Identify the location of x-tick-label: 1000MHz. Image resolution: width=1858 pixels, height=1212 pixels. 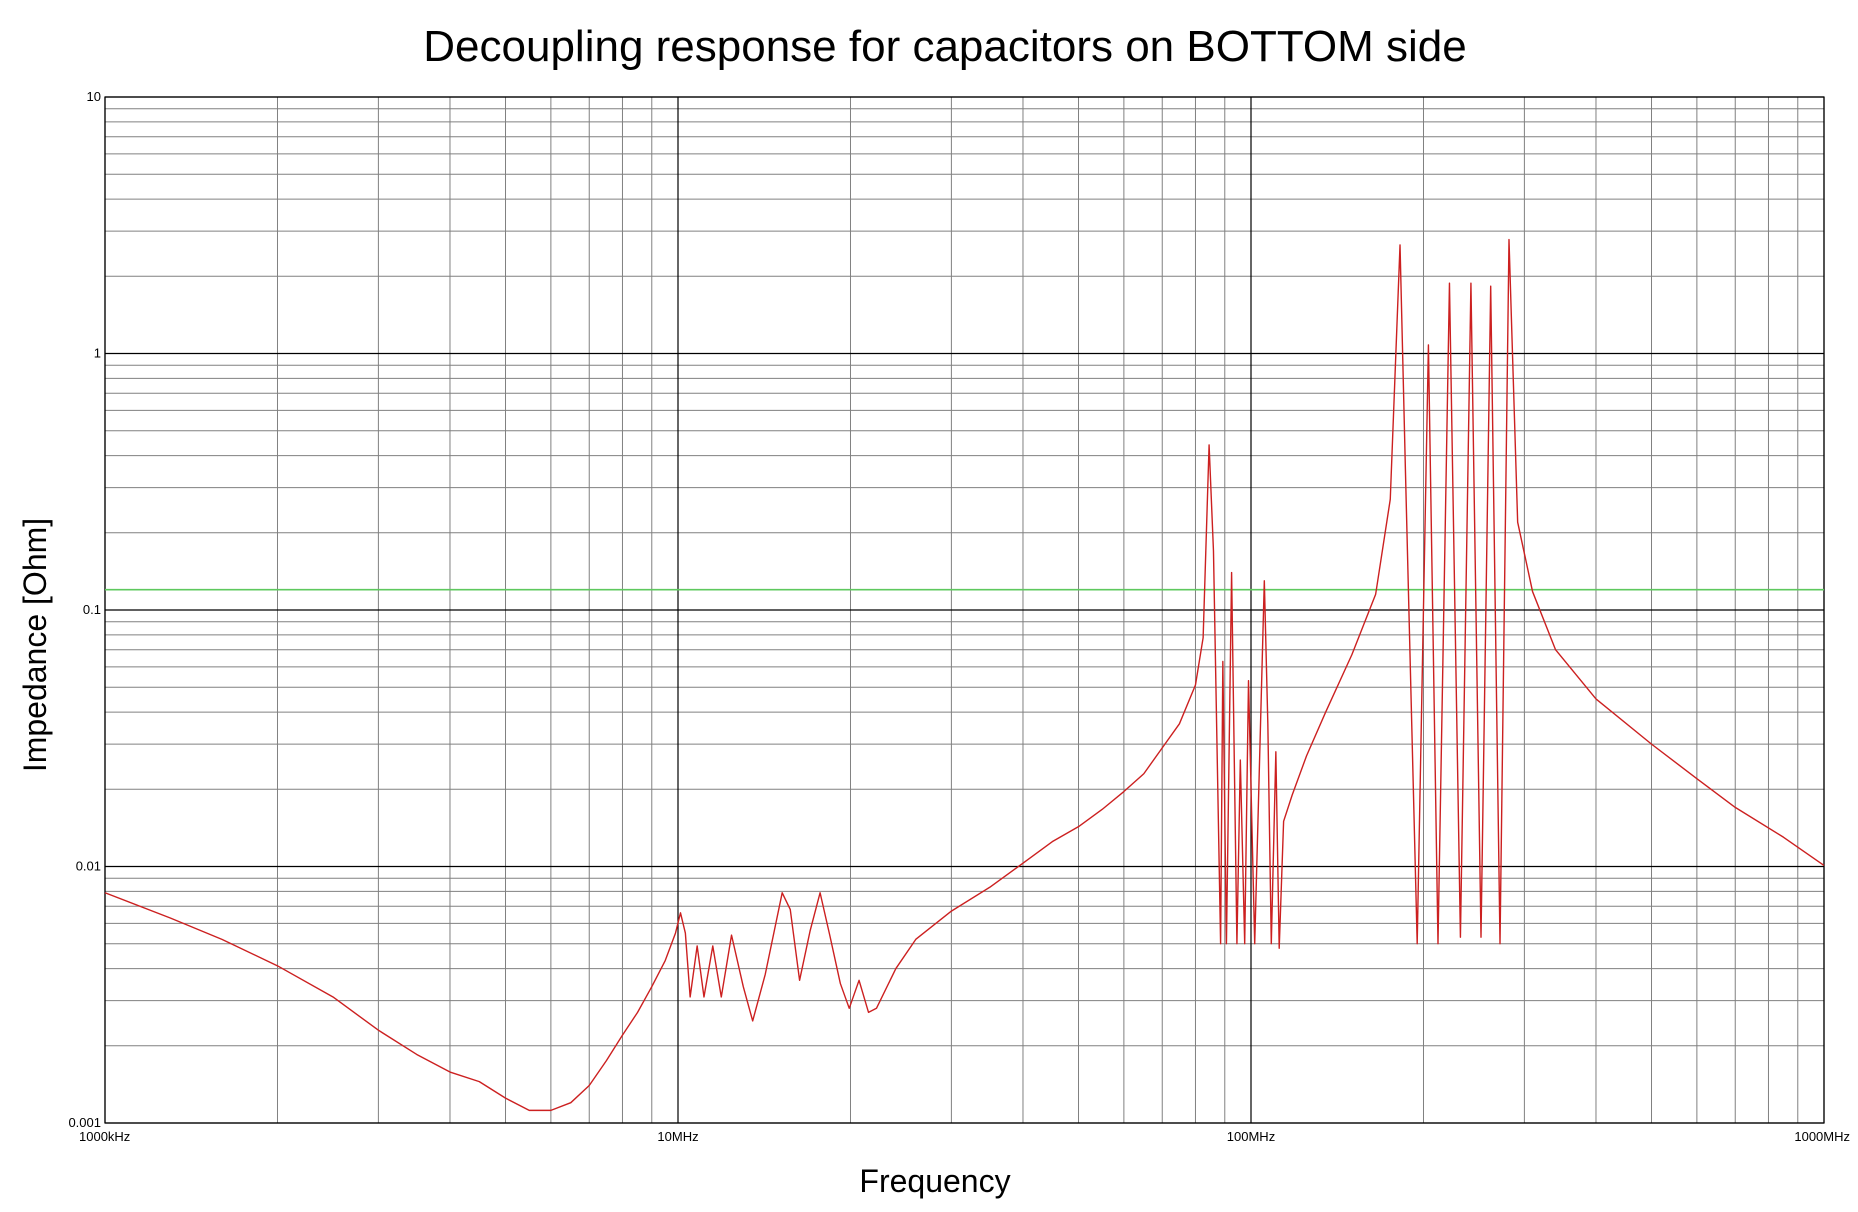
(1822, 1136).